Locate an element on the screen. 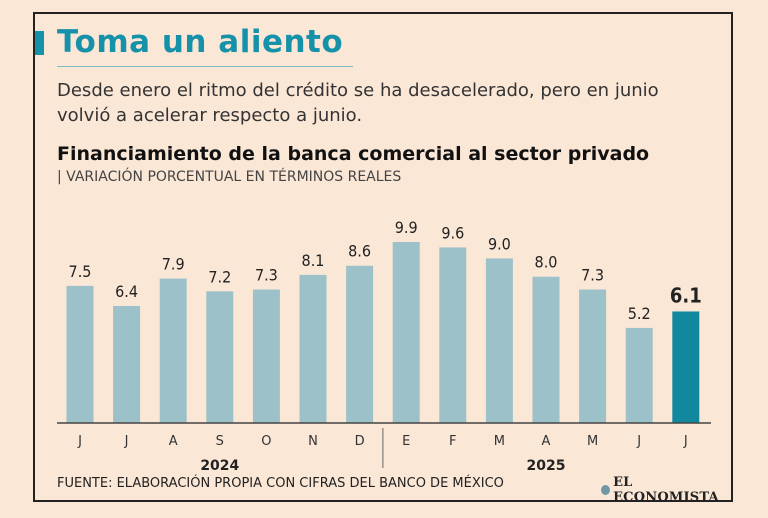 This screenshot has height=518, width=768. title-underline is located at coordinates (205, 66).